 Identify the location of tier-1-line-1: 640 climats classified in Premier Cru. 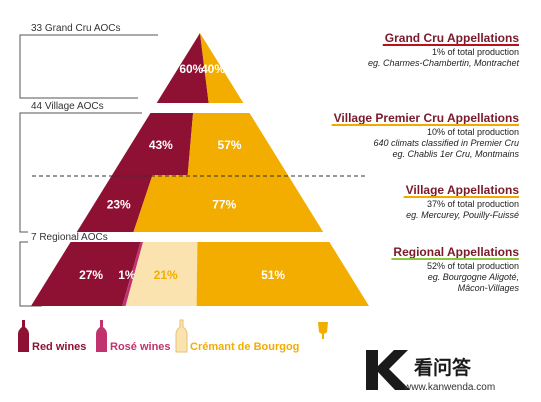
(446, 143).